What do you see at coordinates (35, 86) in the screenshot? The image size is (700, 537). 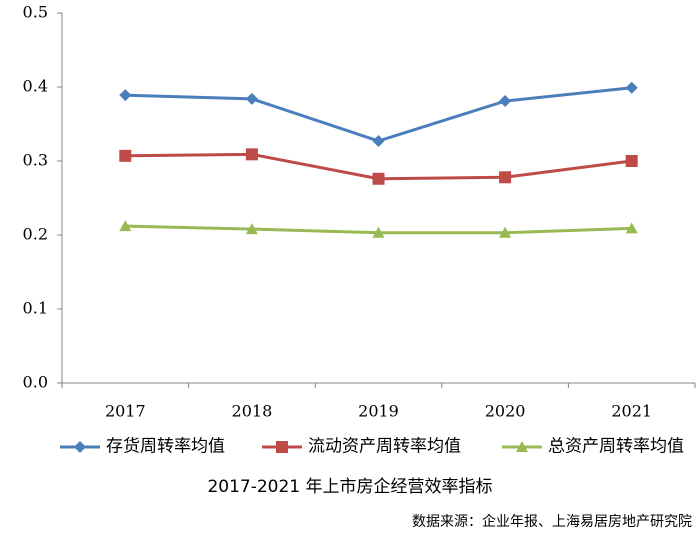 I see `y-tick-label: 0.4` at bounding box center [35, 86].